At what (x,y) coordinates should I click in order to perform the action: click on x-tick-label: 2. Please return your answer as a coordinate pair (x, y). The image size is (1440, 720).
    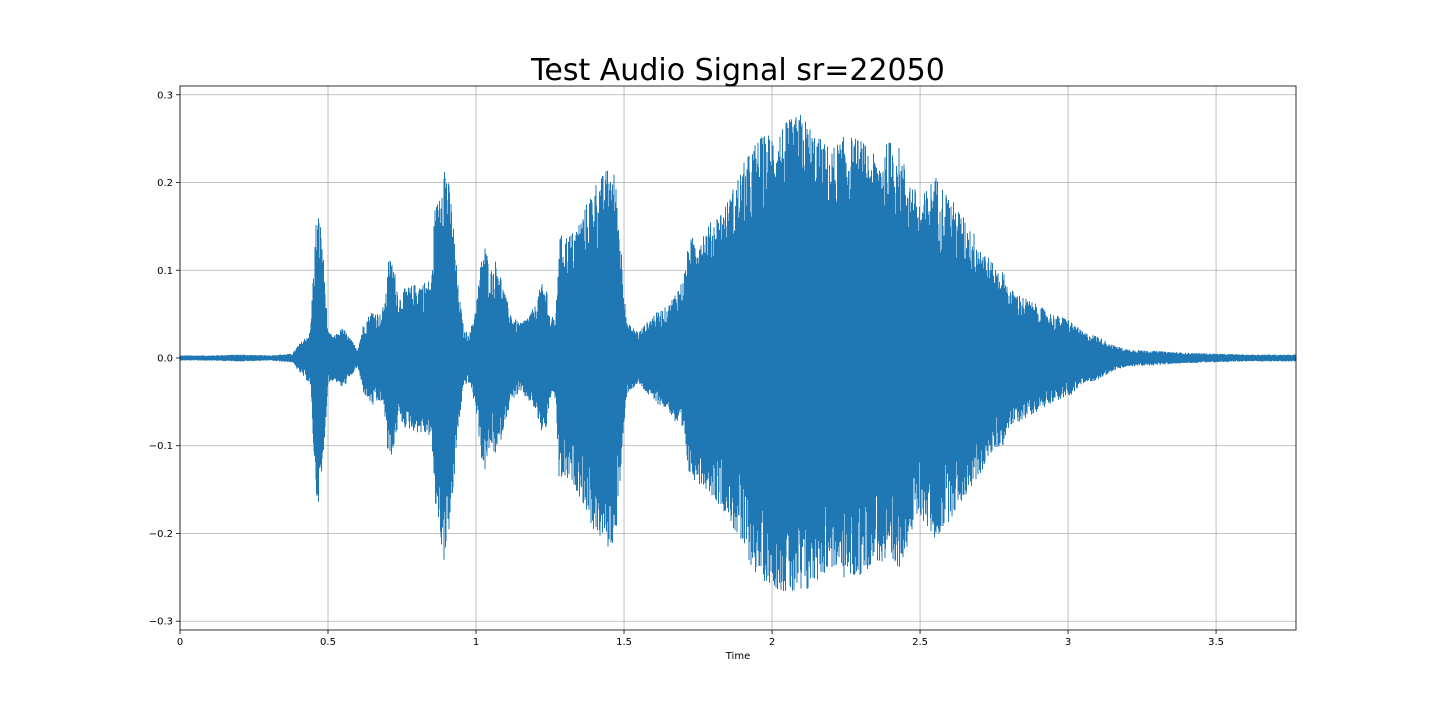
    Looking at the image, I should click on (772, 642).